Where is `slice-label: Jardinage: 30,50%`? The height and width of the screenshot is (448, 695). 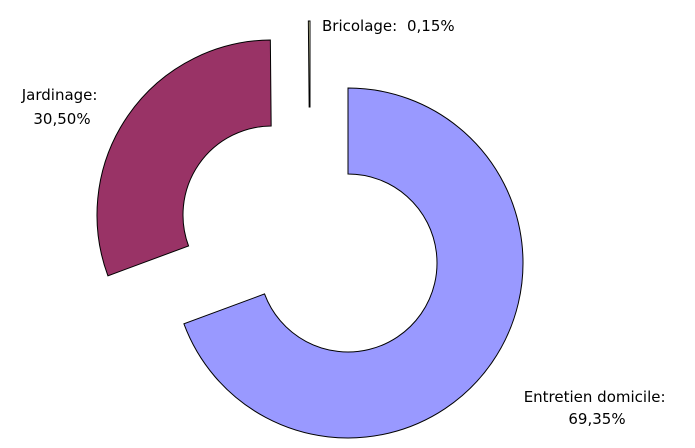 slice-label: Jardinage: 30,50% is located at coordinates (62, 107).